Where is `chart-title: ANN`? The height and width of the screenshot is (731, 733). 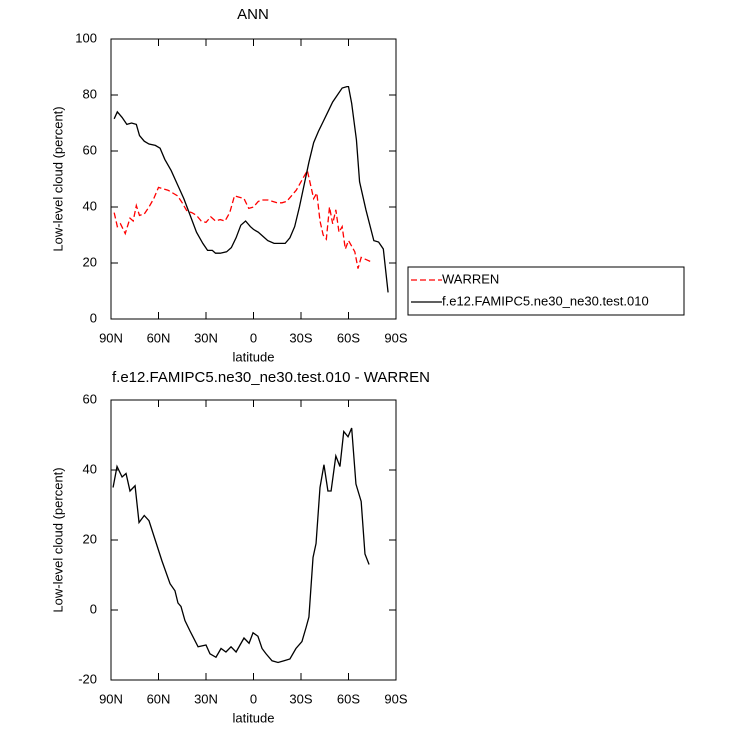
chart-title: ANN is located at coordinates (253, 14).